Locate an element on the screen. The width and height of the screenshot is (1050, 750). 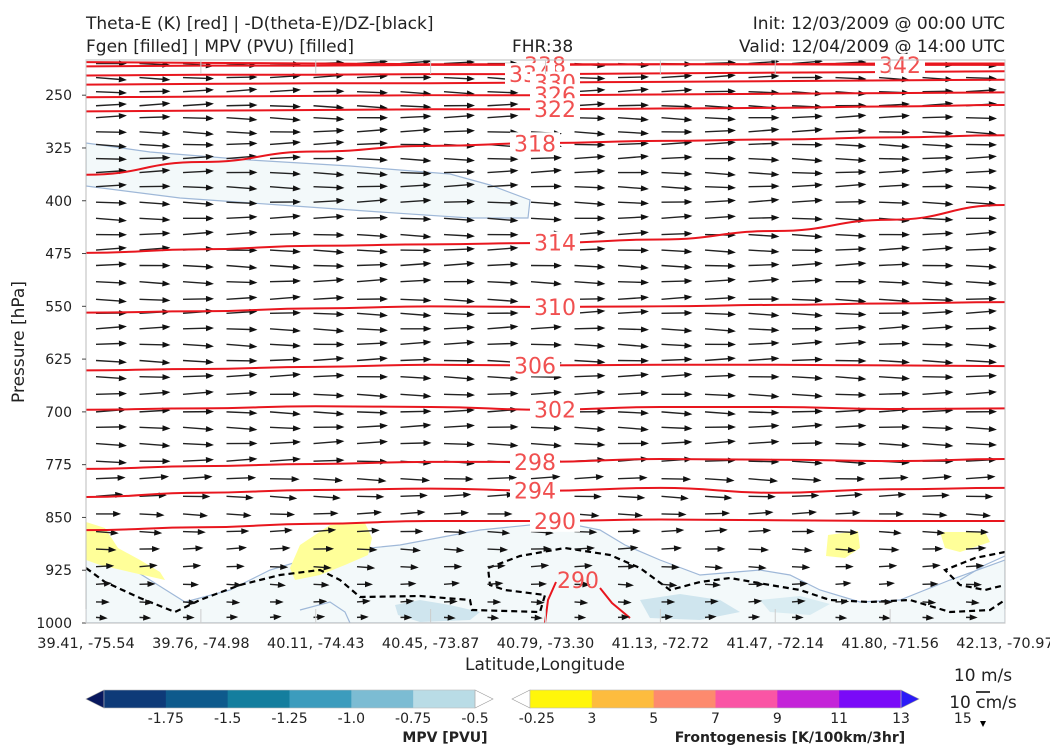
y-tick-label: 250 is located at coordinates (58, 96).